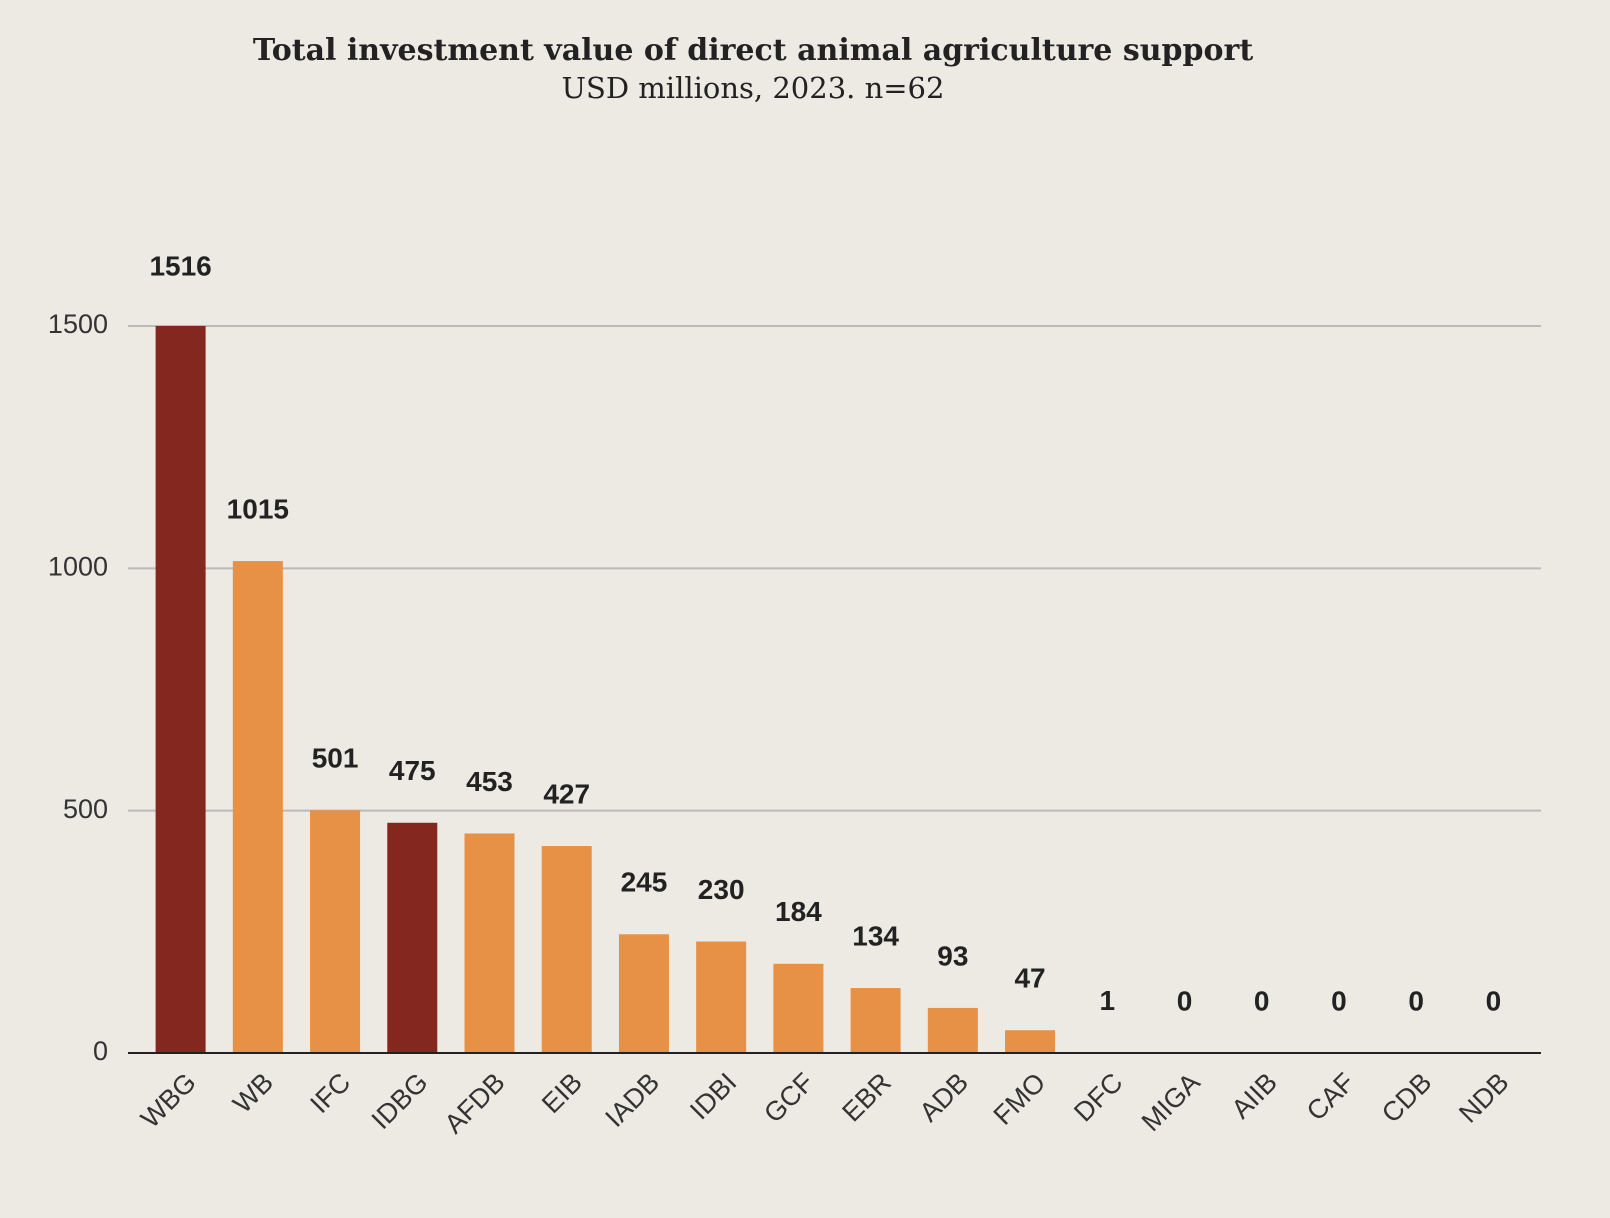 This screenshot has height=1218, width=1610. Describe the element at coordinates (566, 793) in the screenshot. I see `value-label: 427` at that location.